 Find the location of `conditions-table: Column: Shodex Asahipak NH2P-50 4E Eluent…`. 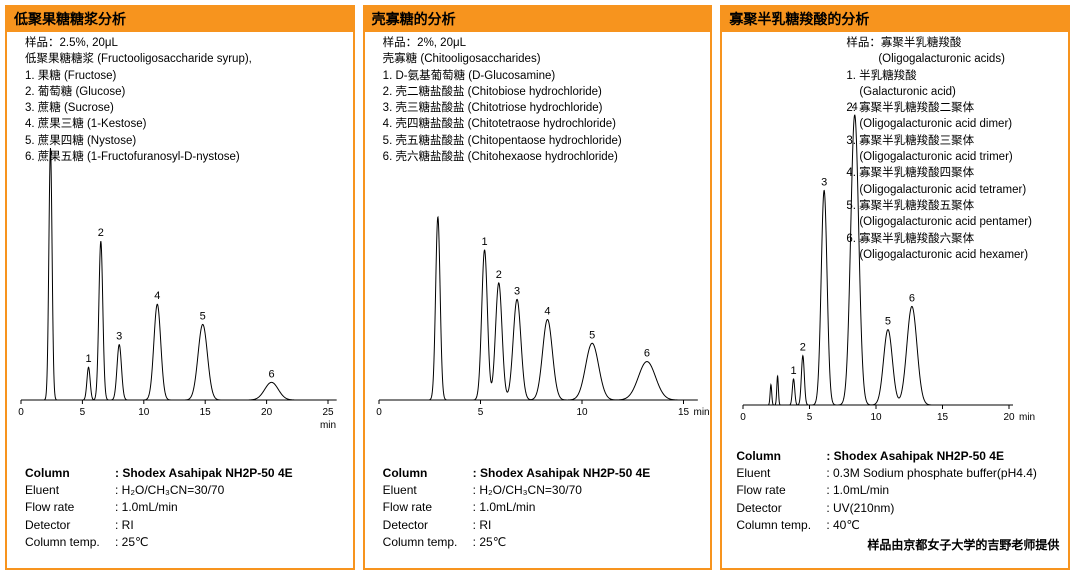

conditions-table: Column: Shodex Asahipak NH2P-50 4E Eluent… is located at coordinates (886, 491).